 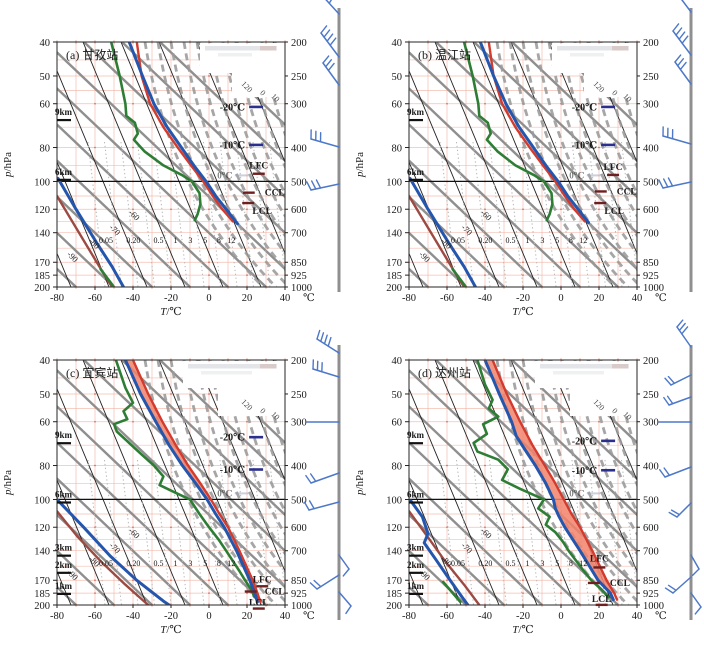 I want to click on cape-shaded-area, so click(x=168, y=430).